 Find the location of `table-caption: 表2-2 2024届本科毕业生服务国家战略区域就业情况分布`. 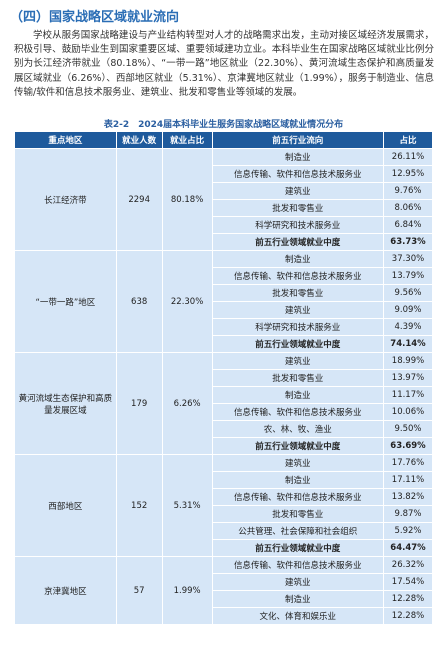

table-caption: 表2-2 2024届本科毕业生服务国家战略区域就业情况分布 is located at coordinates (223, 125).